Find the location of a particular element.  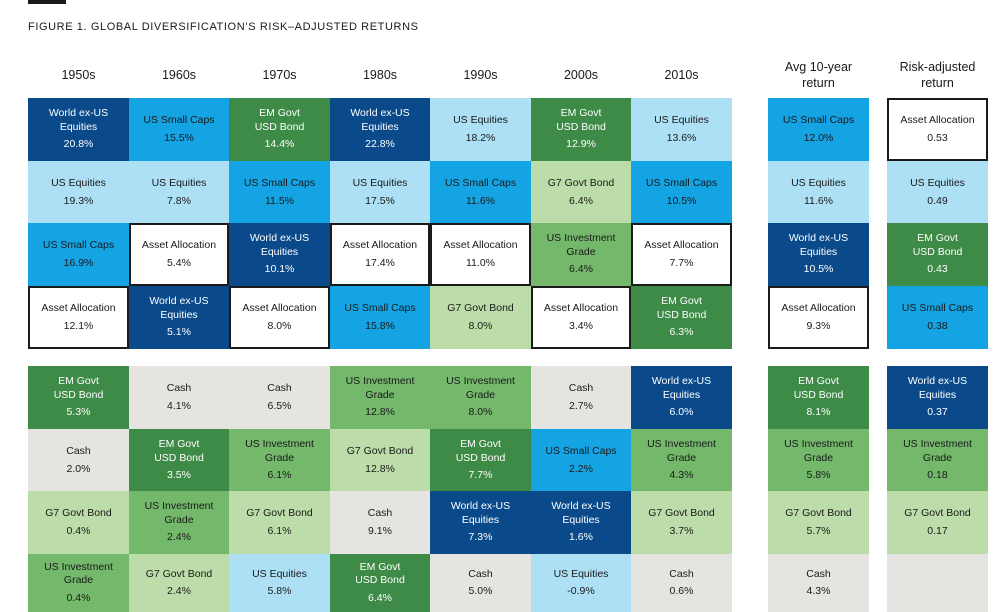

cell-us-investment-grade: US Investment Grade 0.18 is located at coordinates (937, 460).